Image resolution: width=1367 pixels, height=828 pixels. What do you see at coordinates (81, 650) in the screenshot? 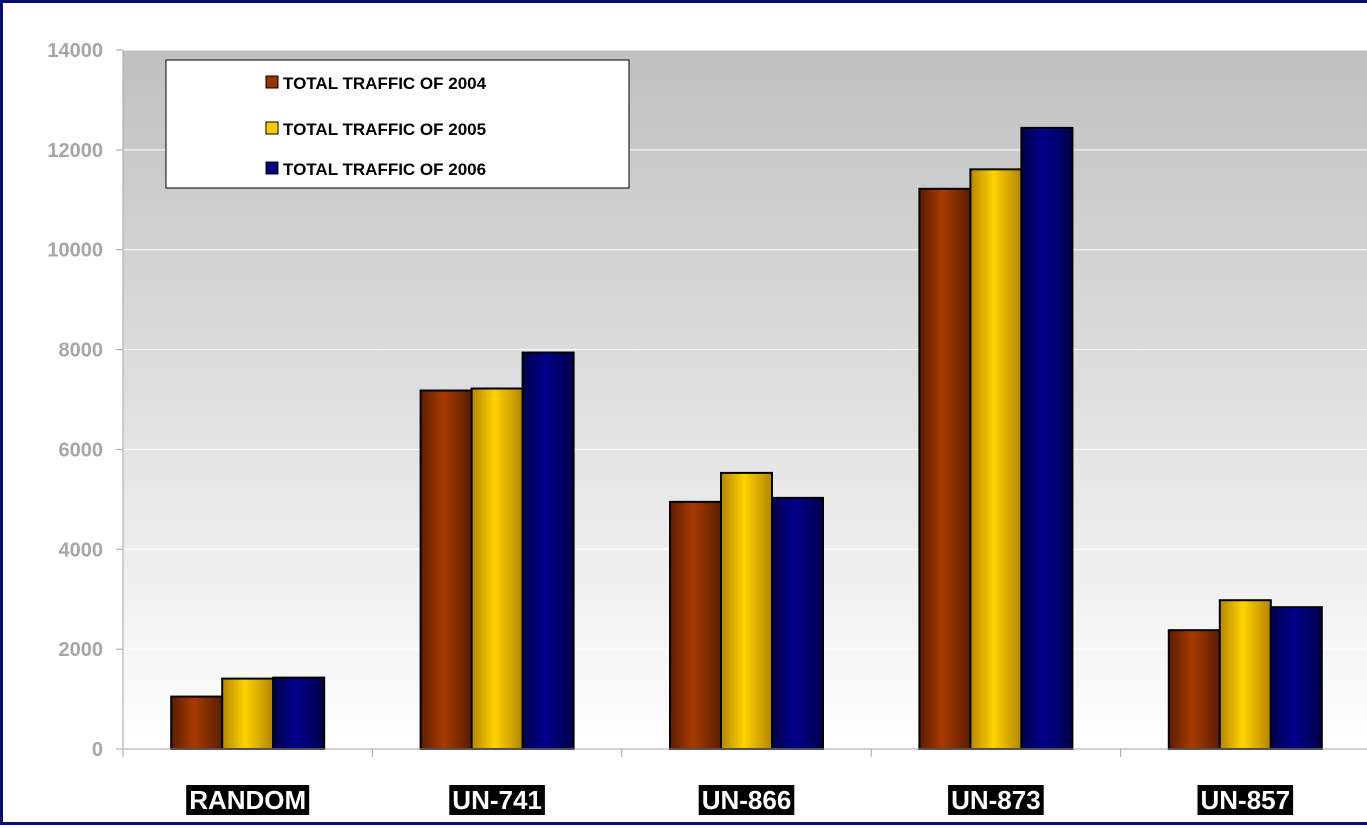
I see `y-tick-label: 2000` at bounding box center [81, 650].